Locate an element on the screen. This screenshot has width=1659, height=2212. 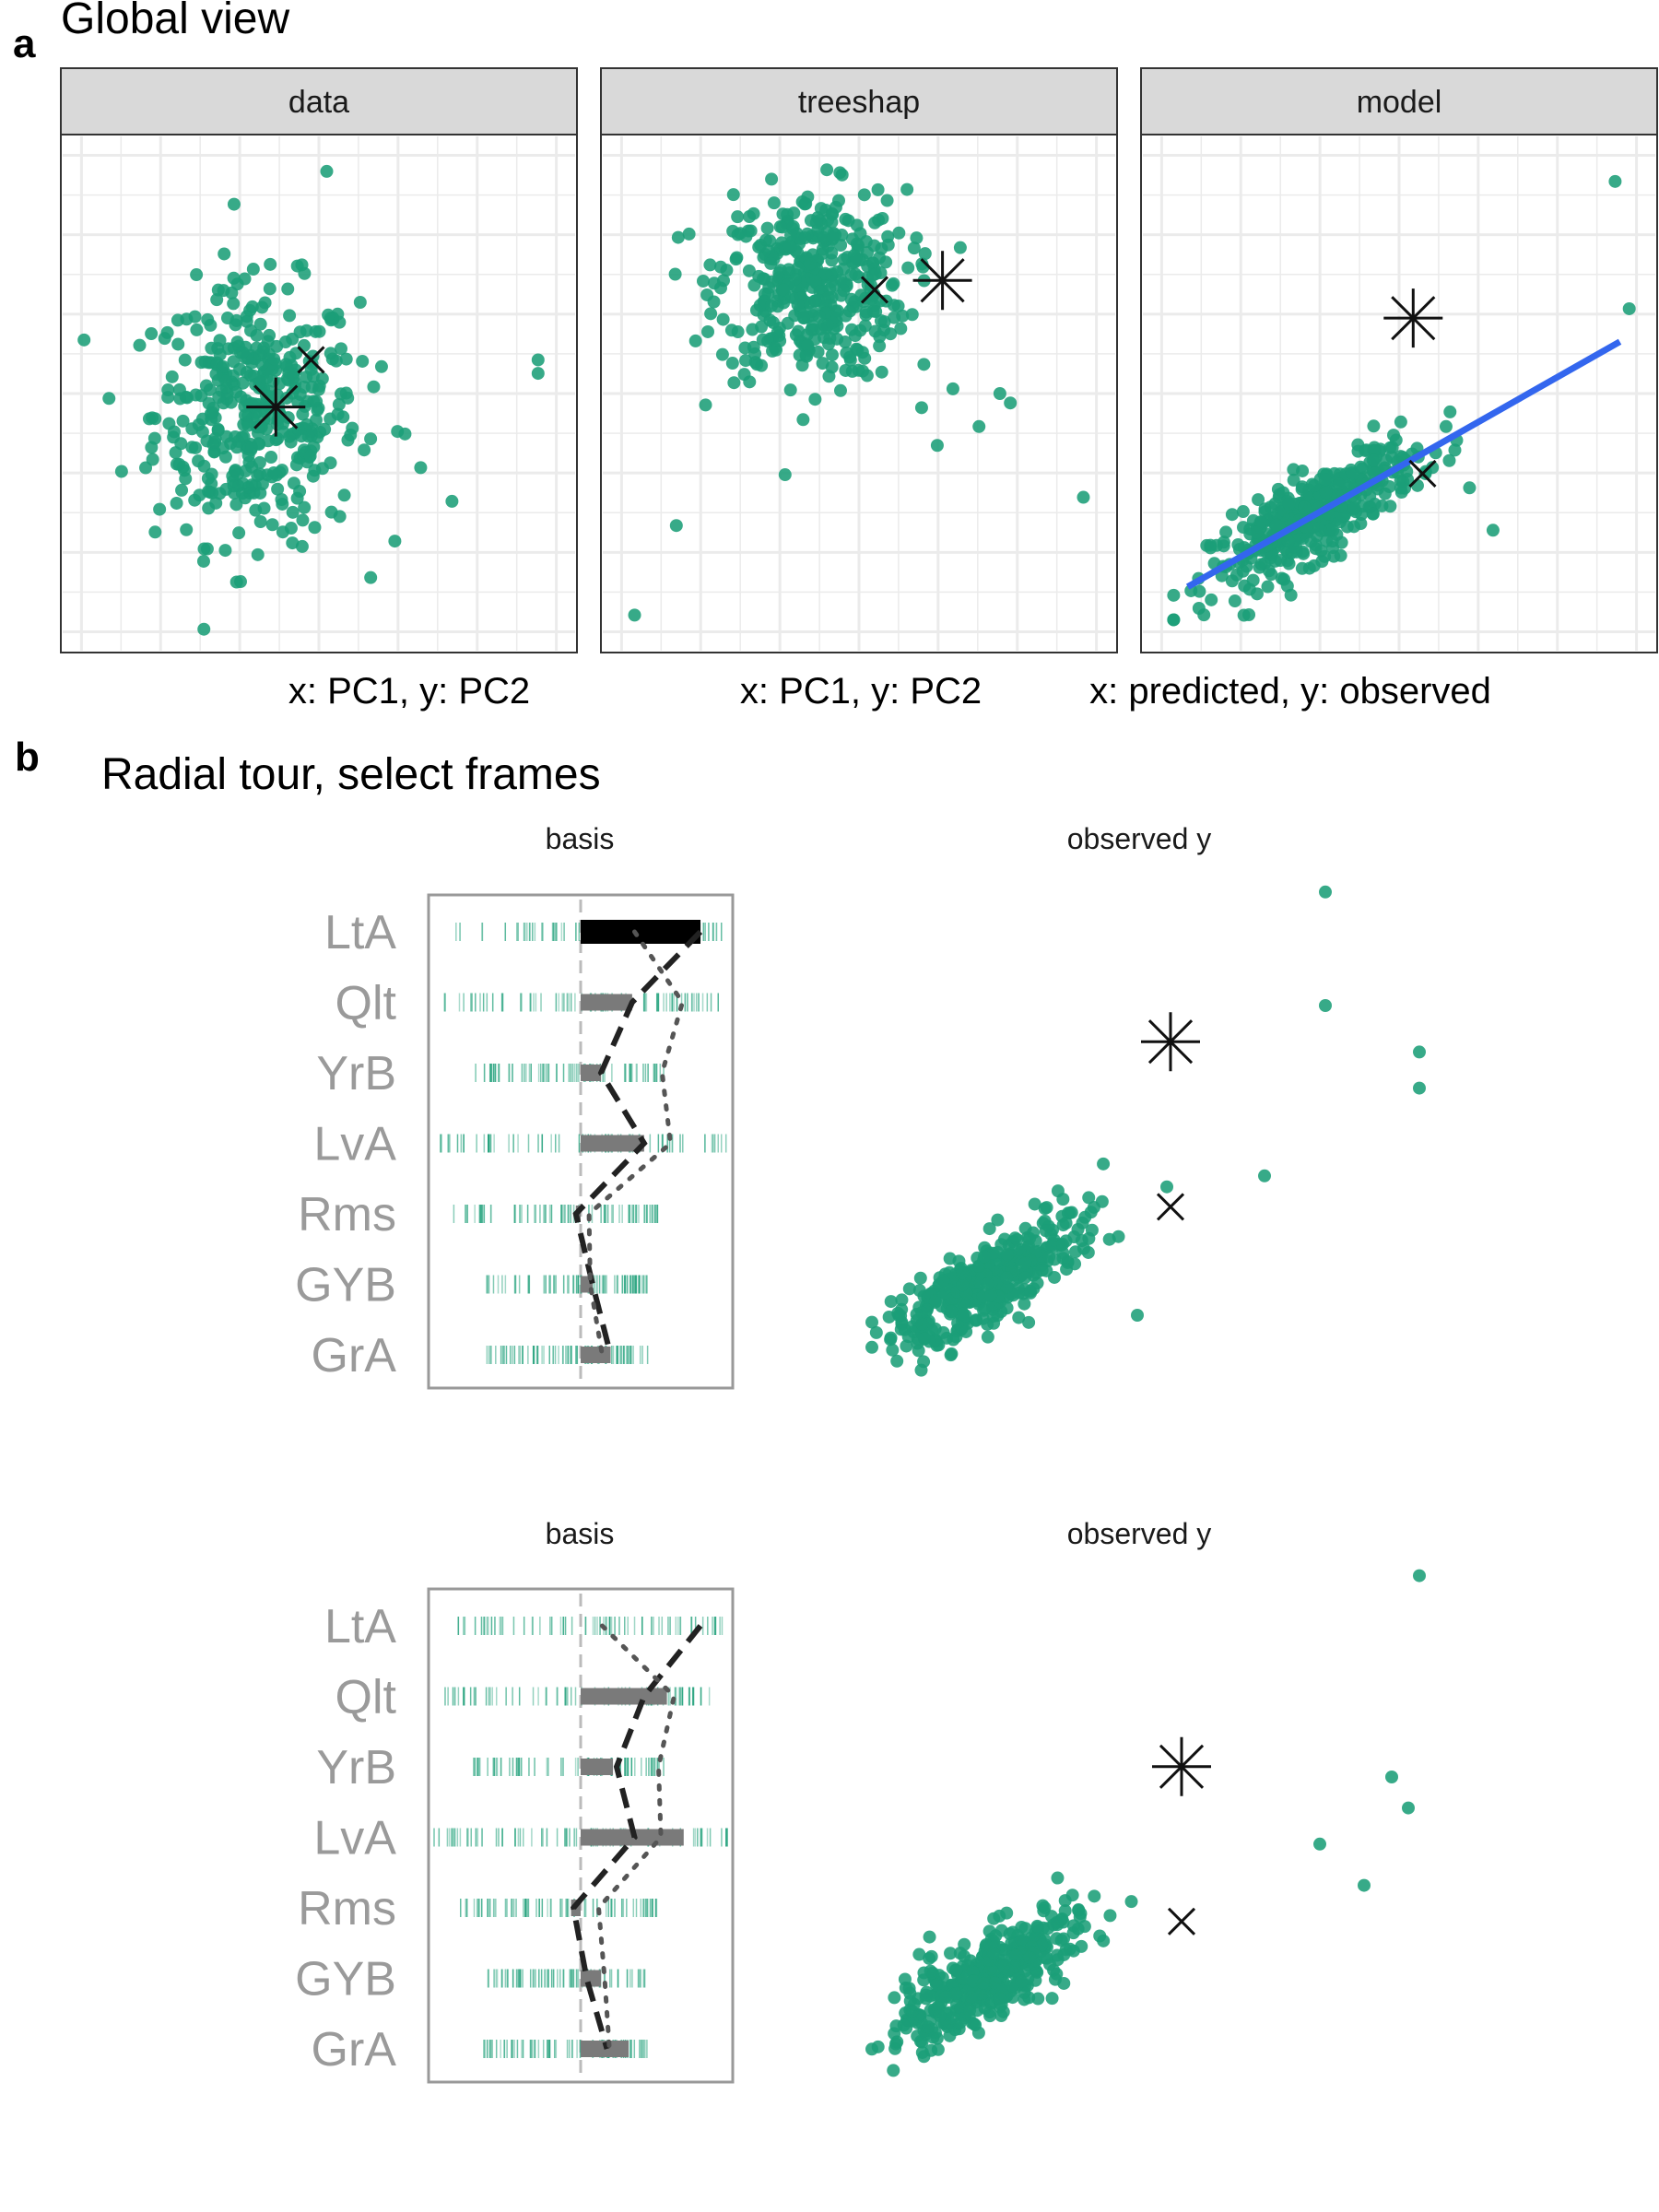
variable-label-yrb: YrB is located at coordinates (356, 1767).